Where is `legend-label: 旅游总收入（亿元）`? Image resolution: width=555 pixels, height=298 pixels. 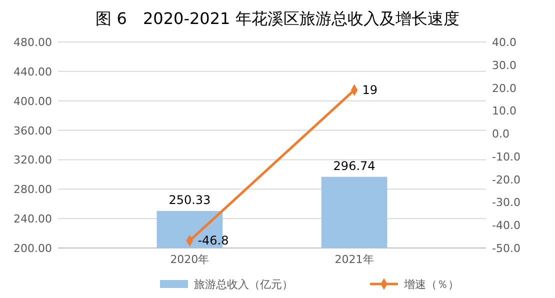 legend-label: 旅游总收入（亿元） is located at coordinates (243, 284).